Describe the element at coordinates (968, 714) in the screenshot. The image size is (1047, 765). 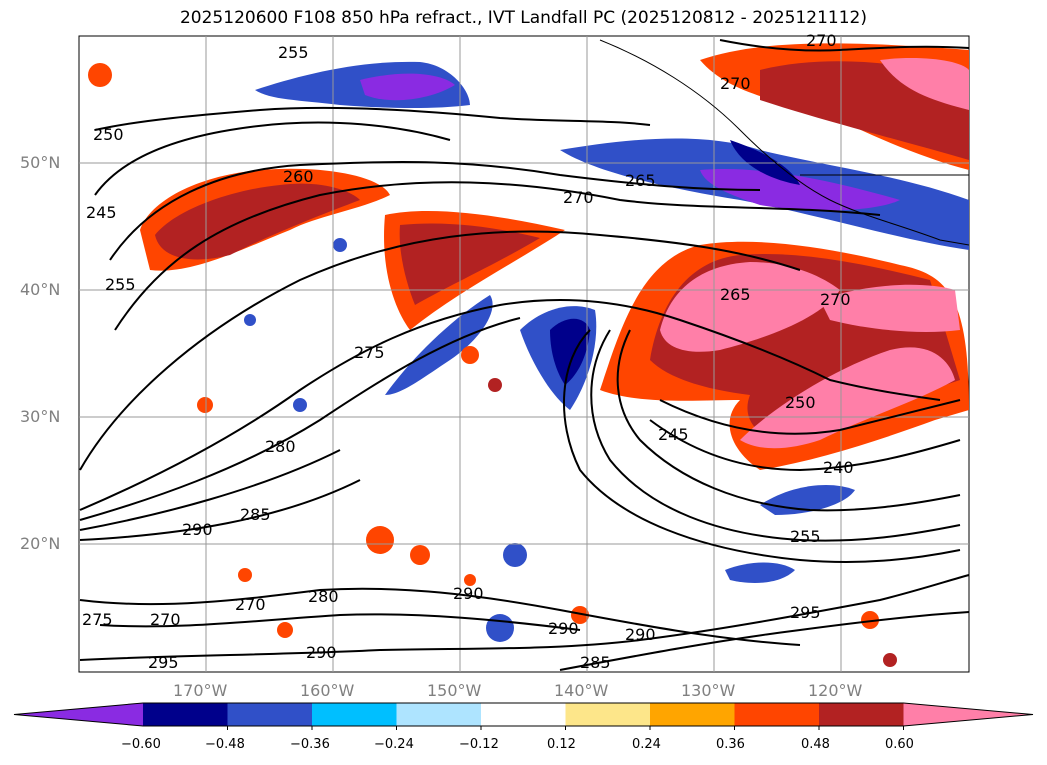
I see `colorbar-extend-high` at that location.